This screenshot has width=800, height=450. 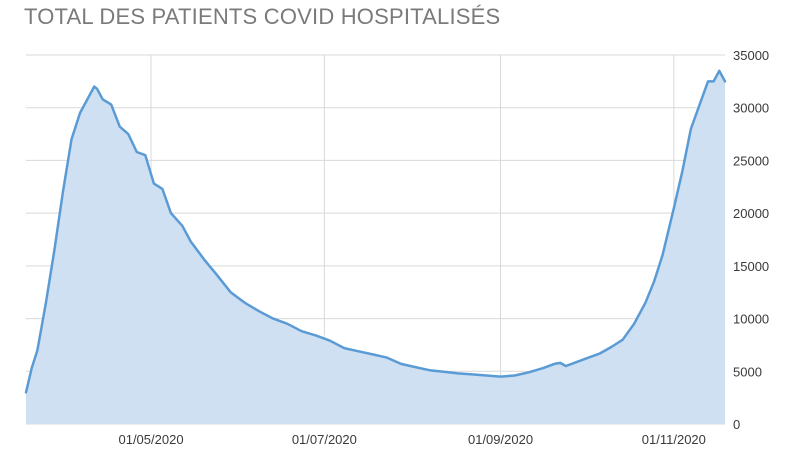 I want to click on y-tick-label: 20000, so click(x=751, y=213).